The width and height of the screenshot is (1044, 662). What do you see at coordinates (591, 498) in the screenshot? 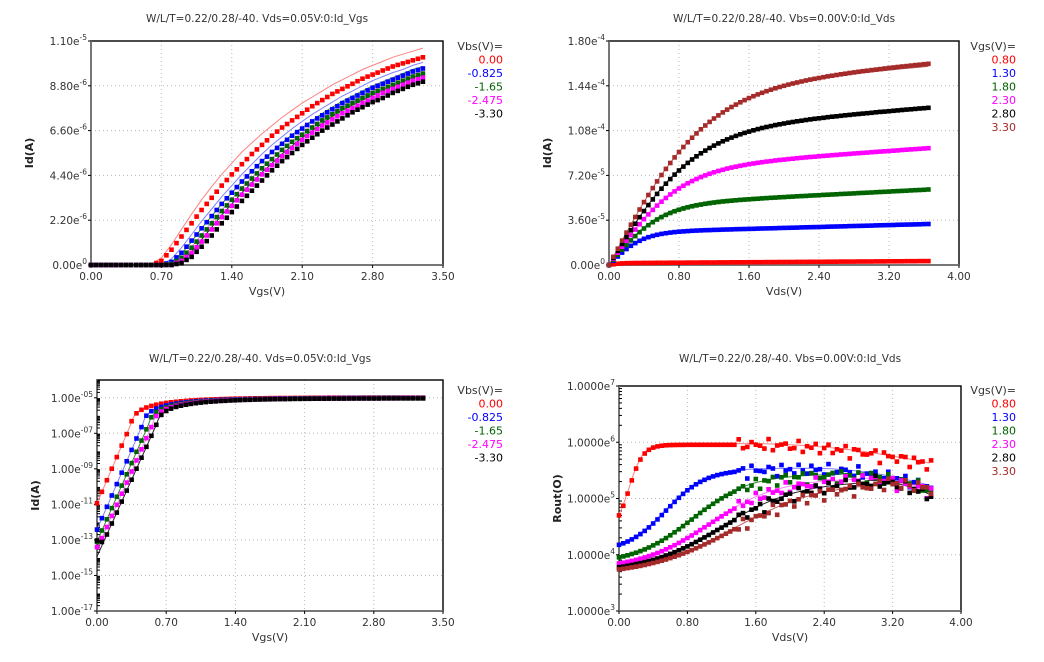
I see `y-tick-label: 1.0000e5` at bounding box center [591, 498].